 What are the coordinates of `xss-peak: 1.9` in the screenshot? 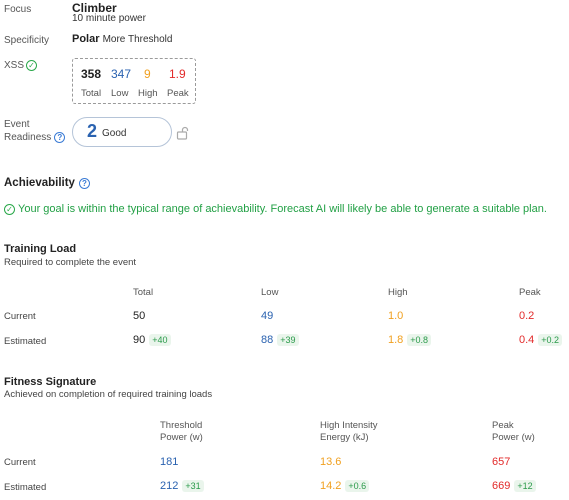 It's located at (177, 74).